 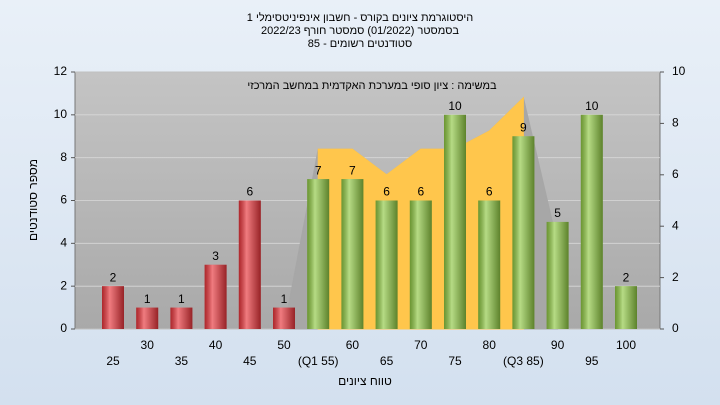 I want to click on x-tick-label: 60, so click(x=353, y=345).